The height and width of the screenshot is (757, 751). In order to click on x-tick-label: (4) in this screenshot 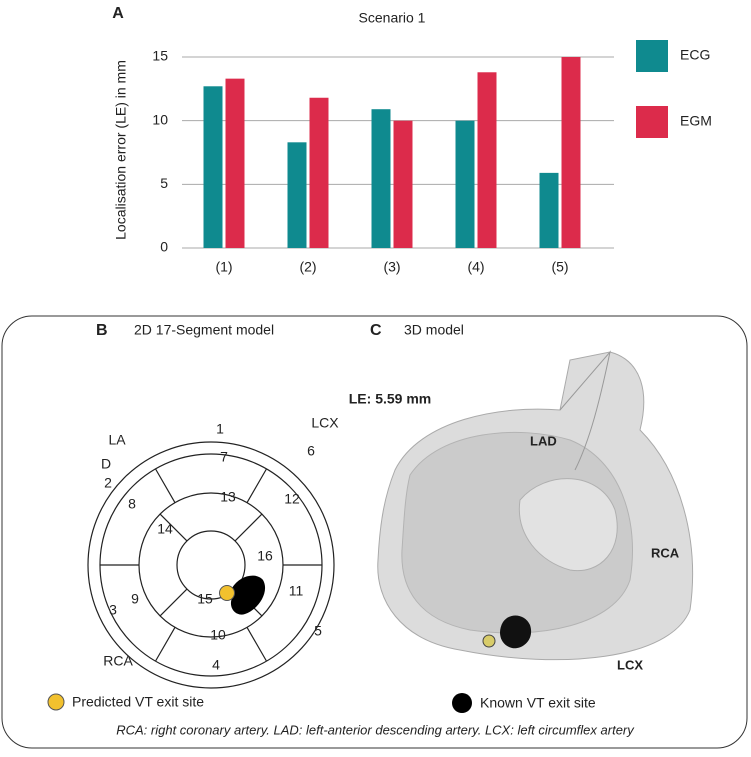, I will do `click(475, 267)`.